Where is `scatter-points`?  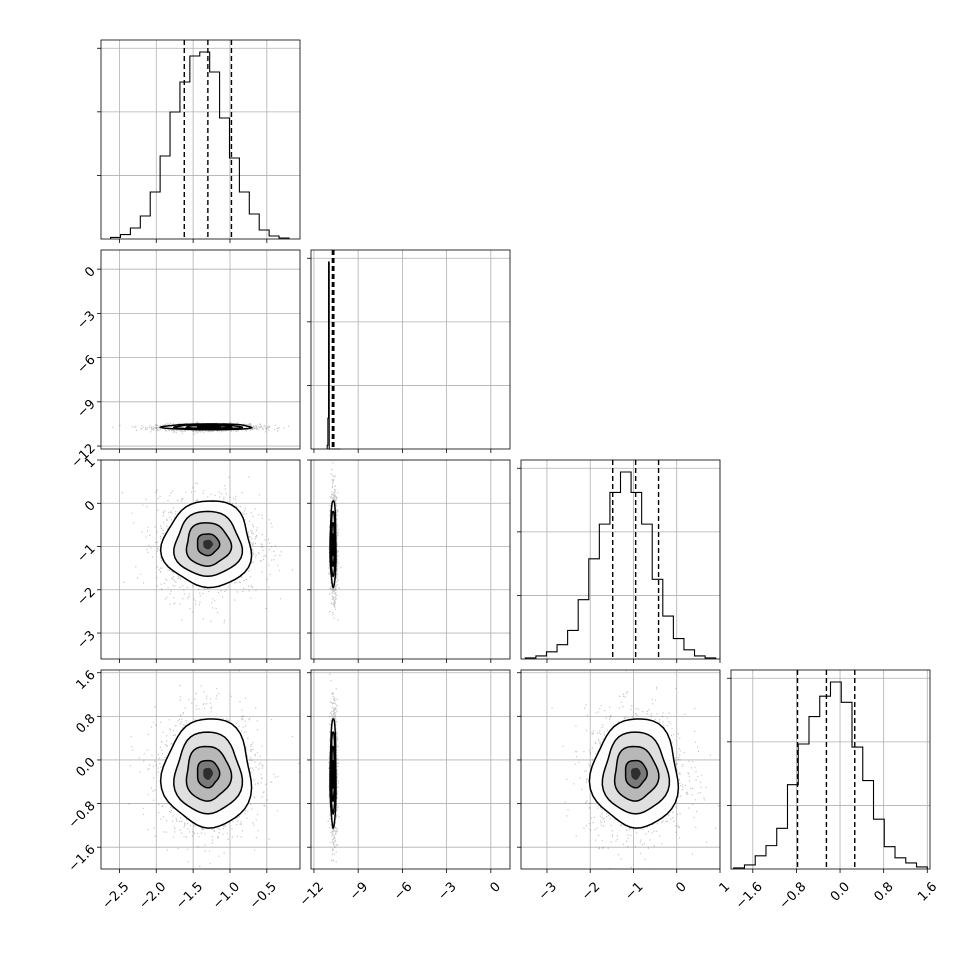
scatter-points is located at coordinates (635, 769).